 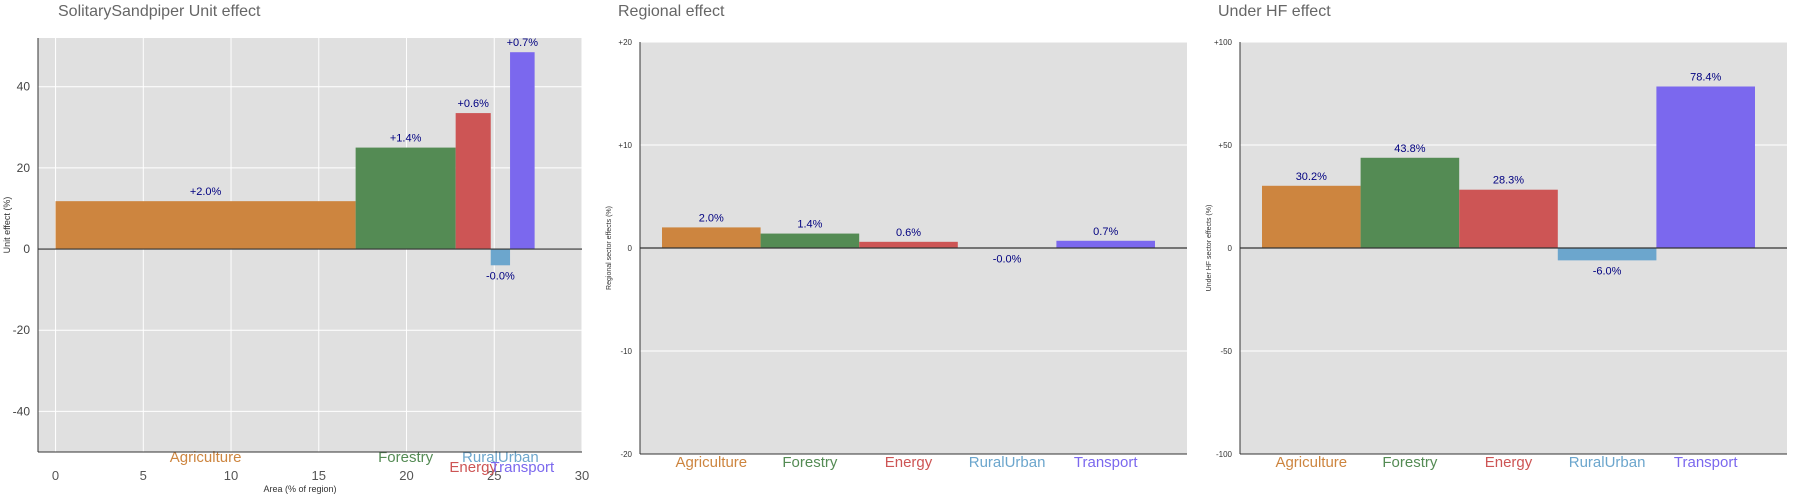 I want to click on y-axis-label: Regional sector effects (%), so click(x=609, y=248).